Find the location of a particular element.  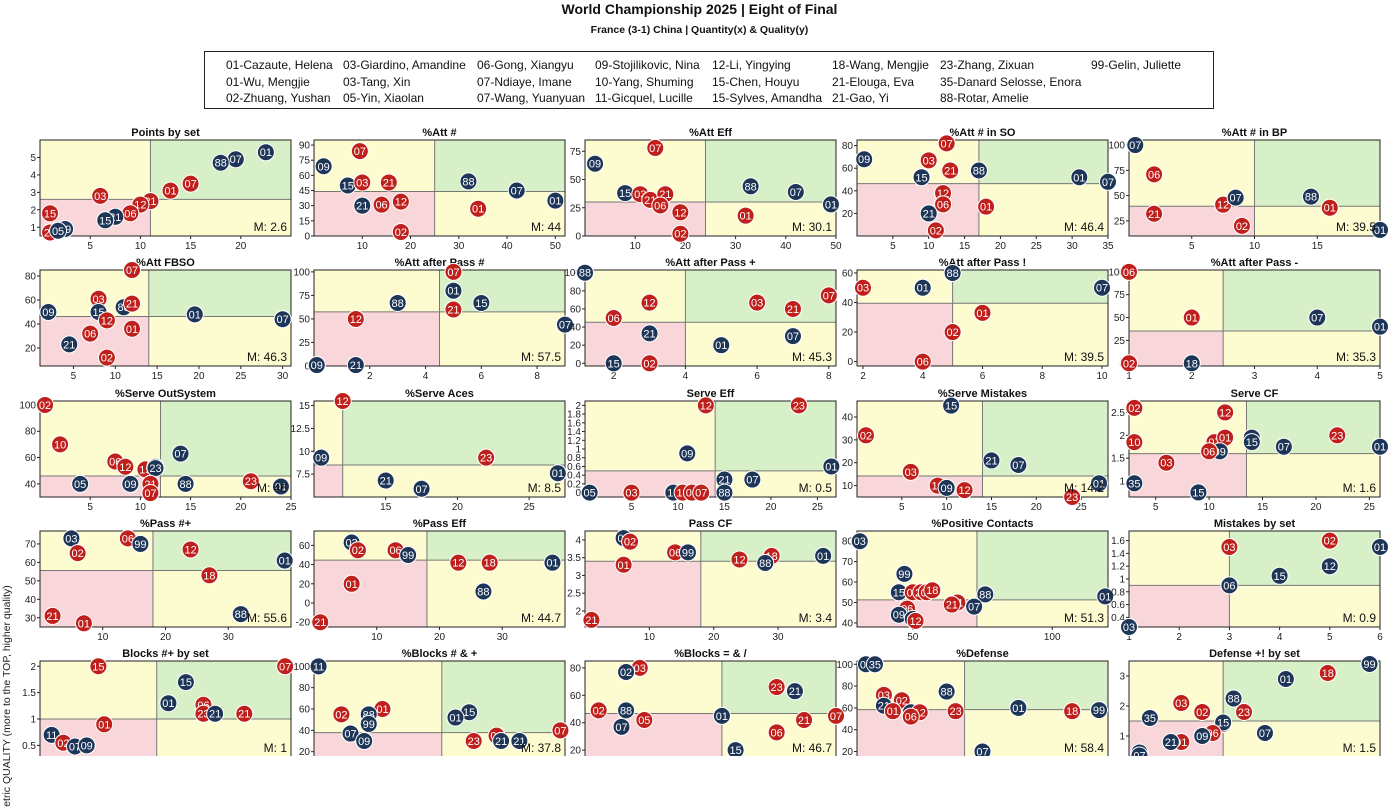

player-point: 05 is located at coordinates (589, 492).